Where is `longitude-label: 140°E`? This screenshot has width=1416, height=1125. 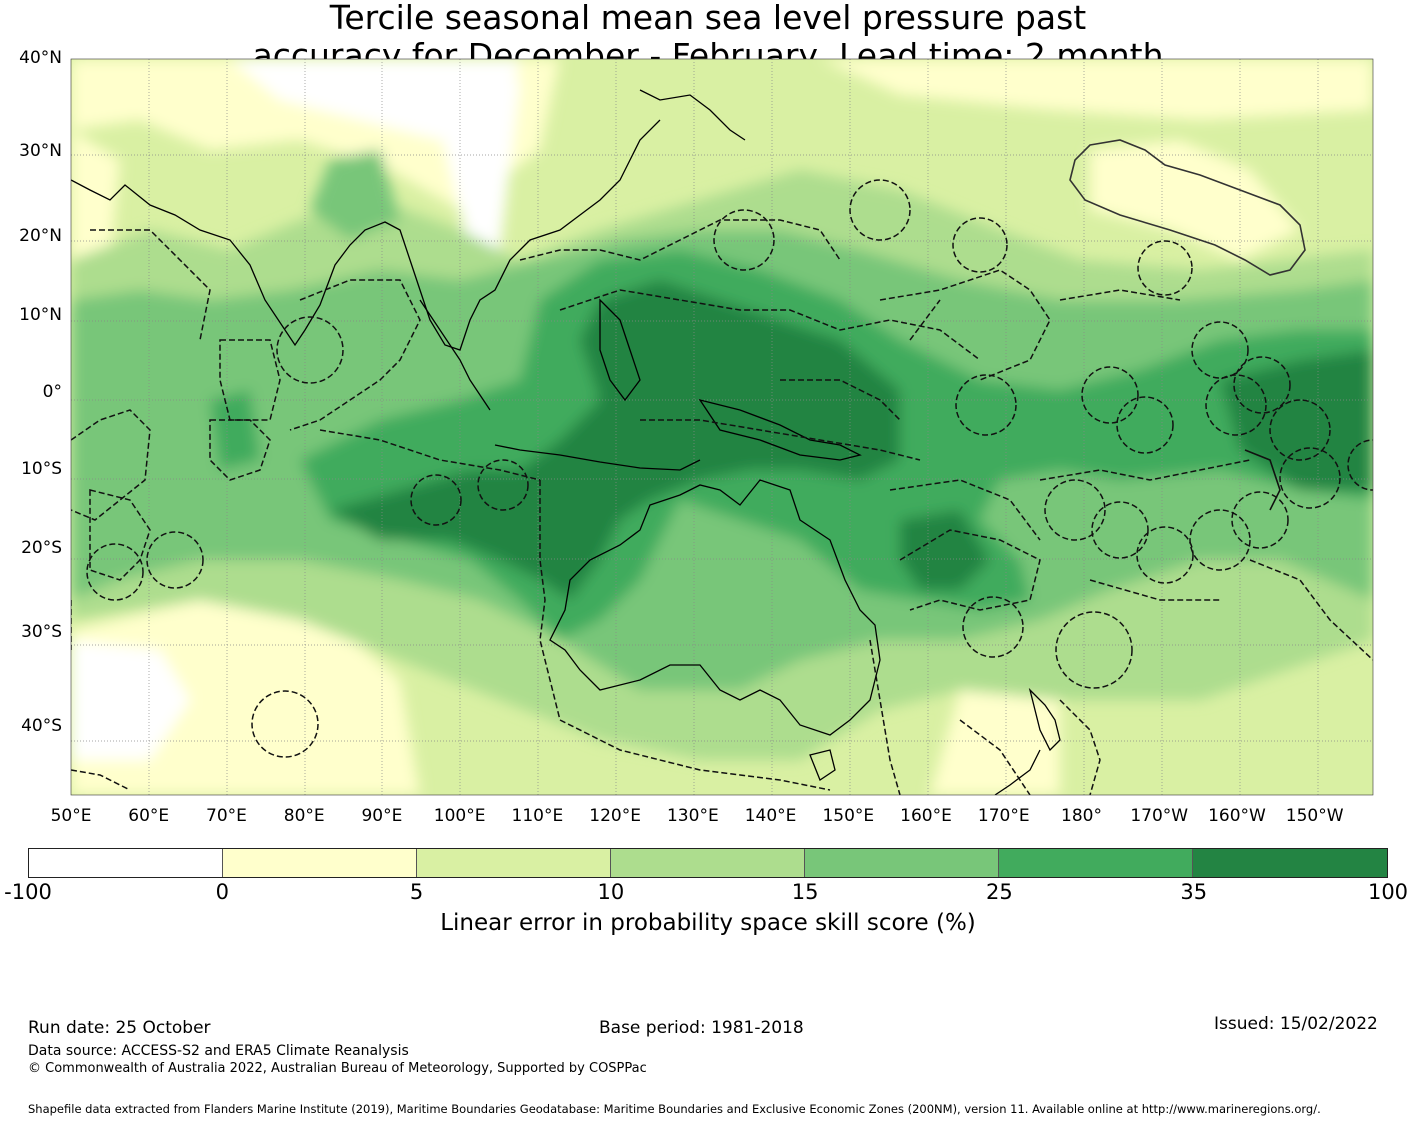 longitude-label: 140°E is located at coordinates (770, 816).